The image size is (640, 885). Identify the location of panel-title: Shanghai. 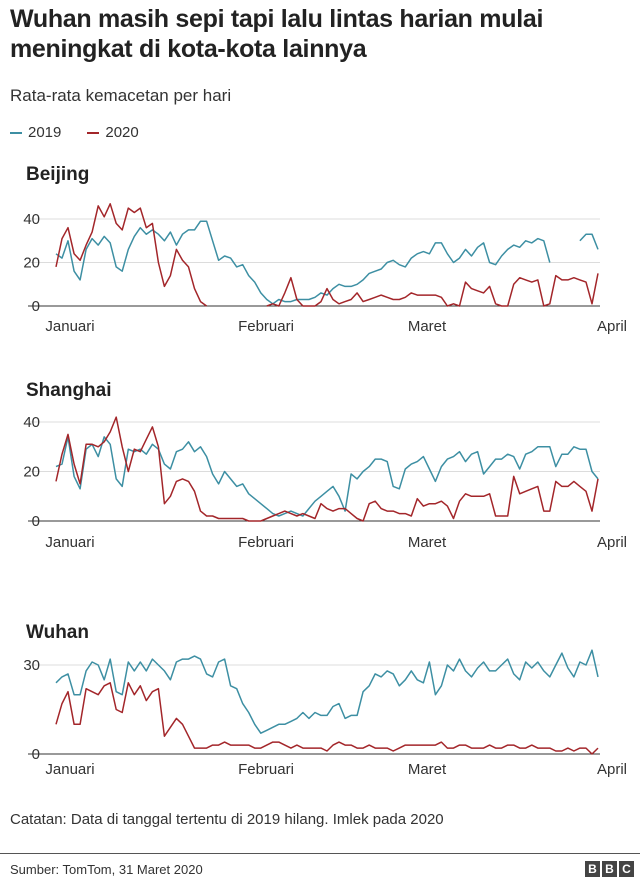
(69, 390).